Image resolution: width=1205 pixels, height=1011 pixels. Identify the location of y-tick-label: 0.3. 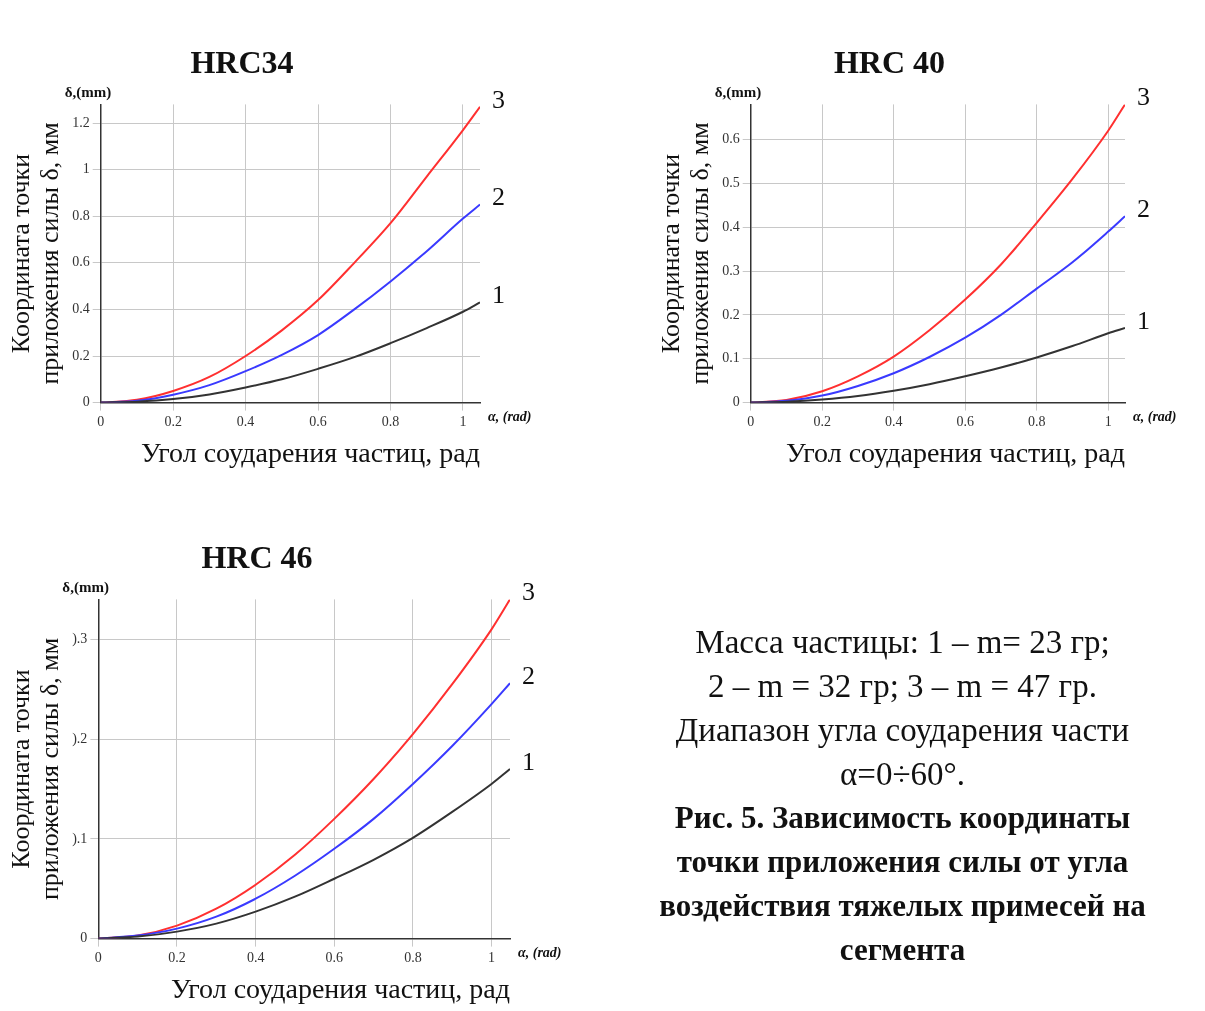
(731, 270).